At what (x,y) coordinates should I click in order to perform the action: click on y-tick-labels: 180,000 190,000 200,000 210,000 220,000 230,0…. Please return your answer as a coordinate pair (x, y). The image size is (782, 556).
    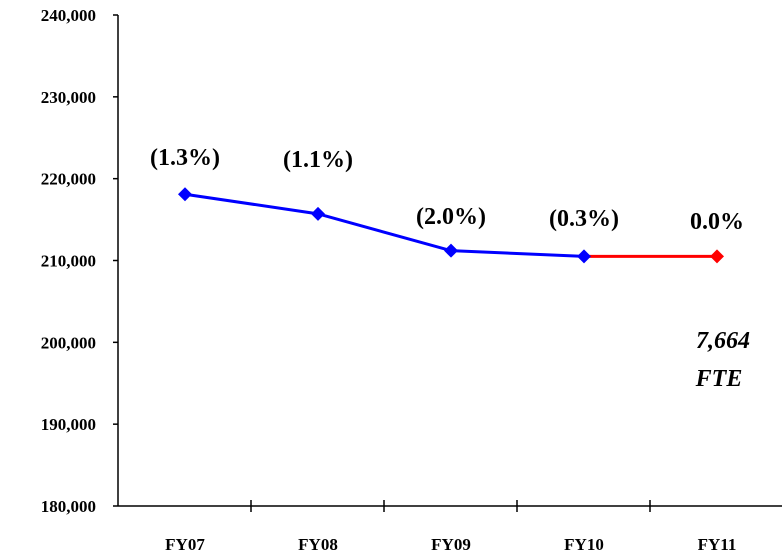
    Looking at the image, I should click on (68, 261).